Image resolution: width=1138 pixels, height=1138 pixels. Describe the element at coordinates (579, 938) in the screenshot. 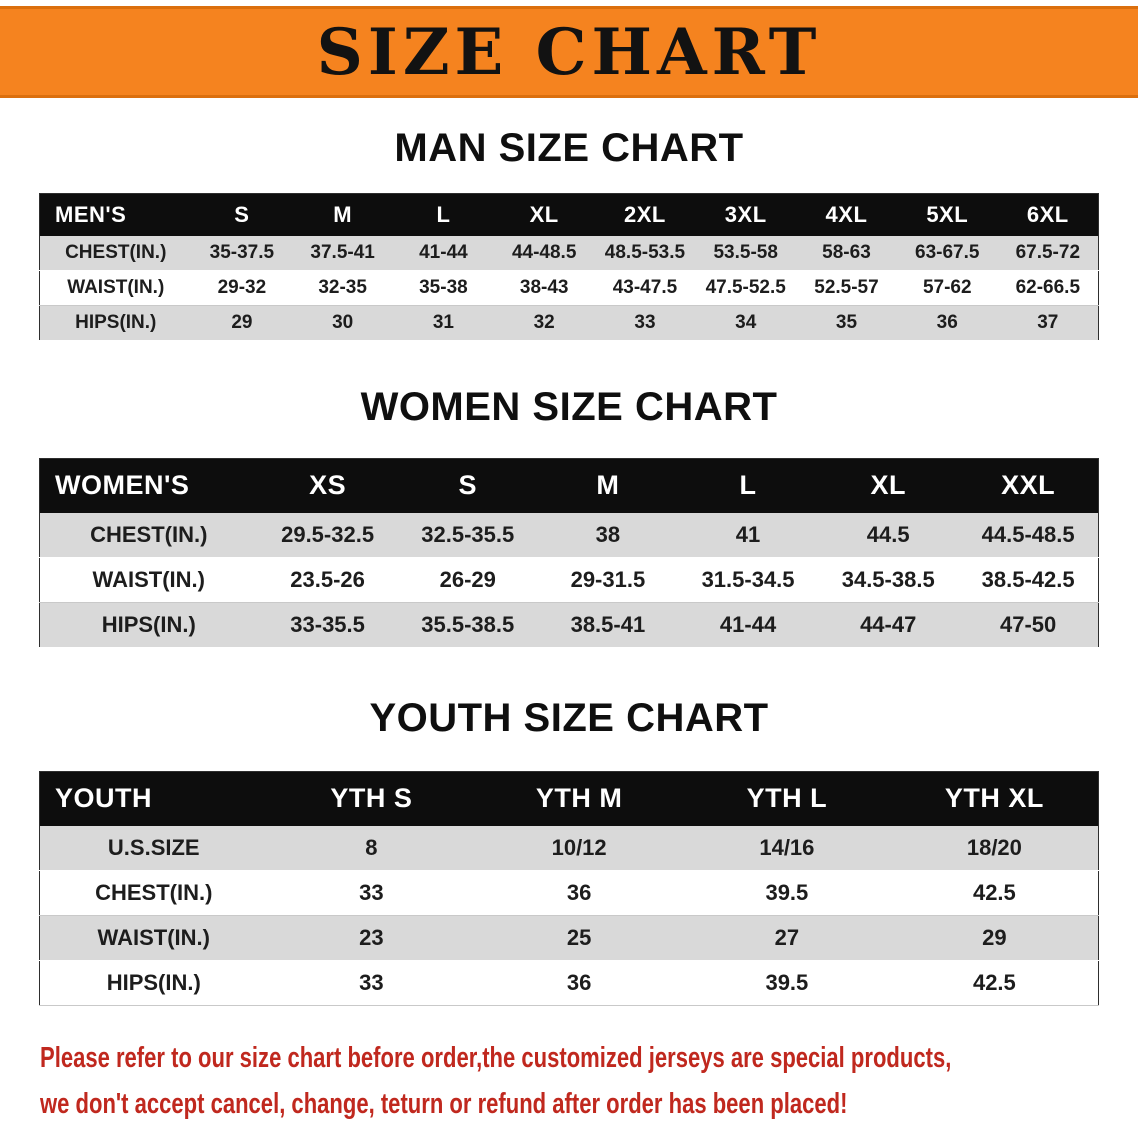

I see `value-cell: 25` at that location.